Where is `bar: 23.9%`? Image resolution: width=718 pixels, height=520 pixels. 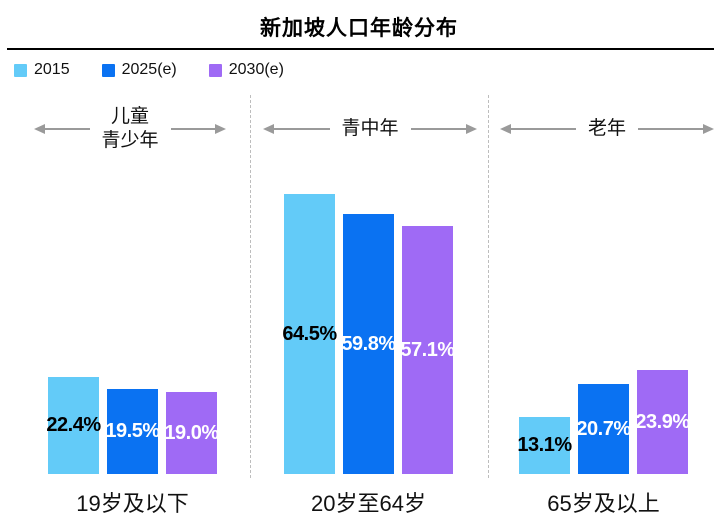
bar: 23.9% is located at coordinates (662, 422).